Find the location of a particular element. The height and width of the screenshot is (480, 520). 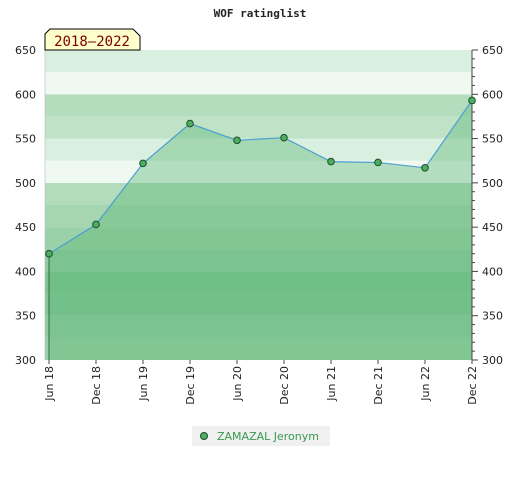

y-tick-label-right: 350 is located at coordinates (492, 316).